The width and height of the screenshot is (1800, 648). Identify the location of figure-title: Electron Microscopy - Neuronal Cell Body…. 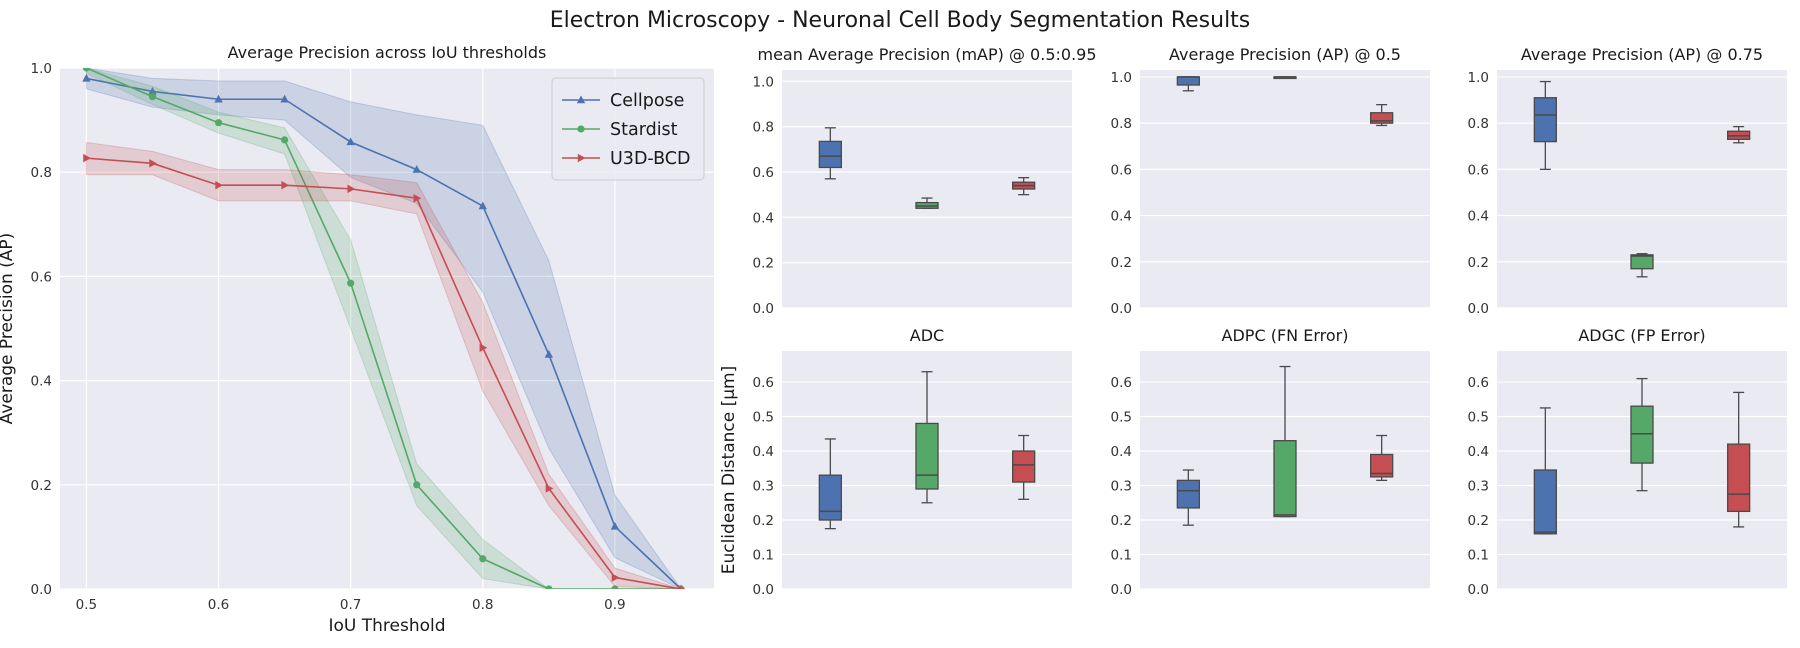
(900, 20).